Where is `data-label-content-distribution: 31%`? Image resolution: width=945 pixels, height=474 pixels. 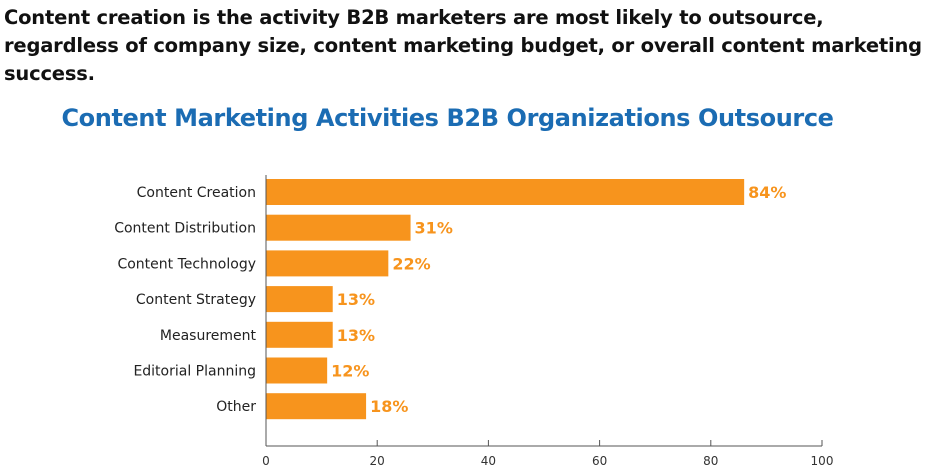
data-label-content-distribution: 31% is located at coordinates (434, 228).